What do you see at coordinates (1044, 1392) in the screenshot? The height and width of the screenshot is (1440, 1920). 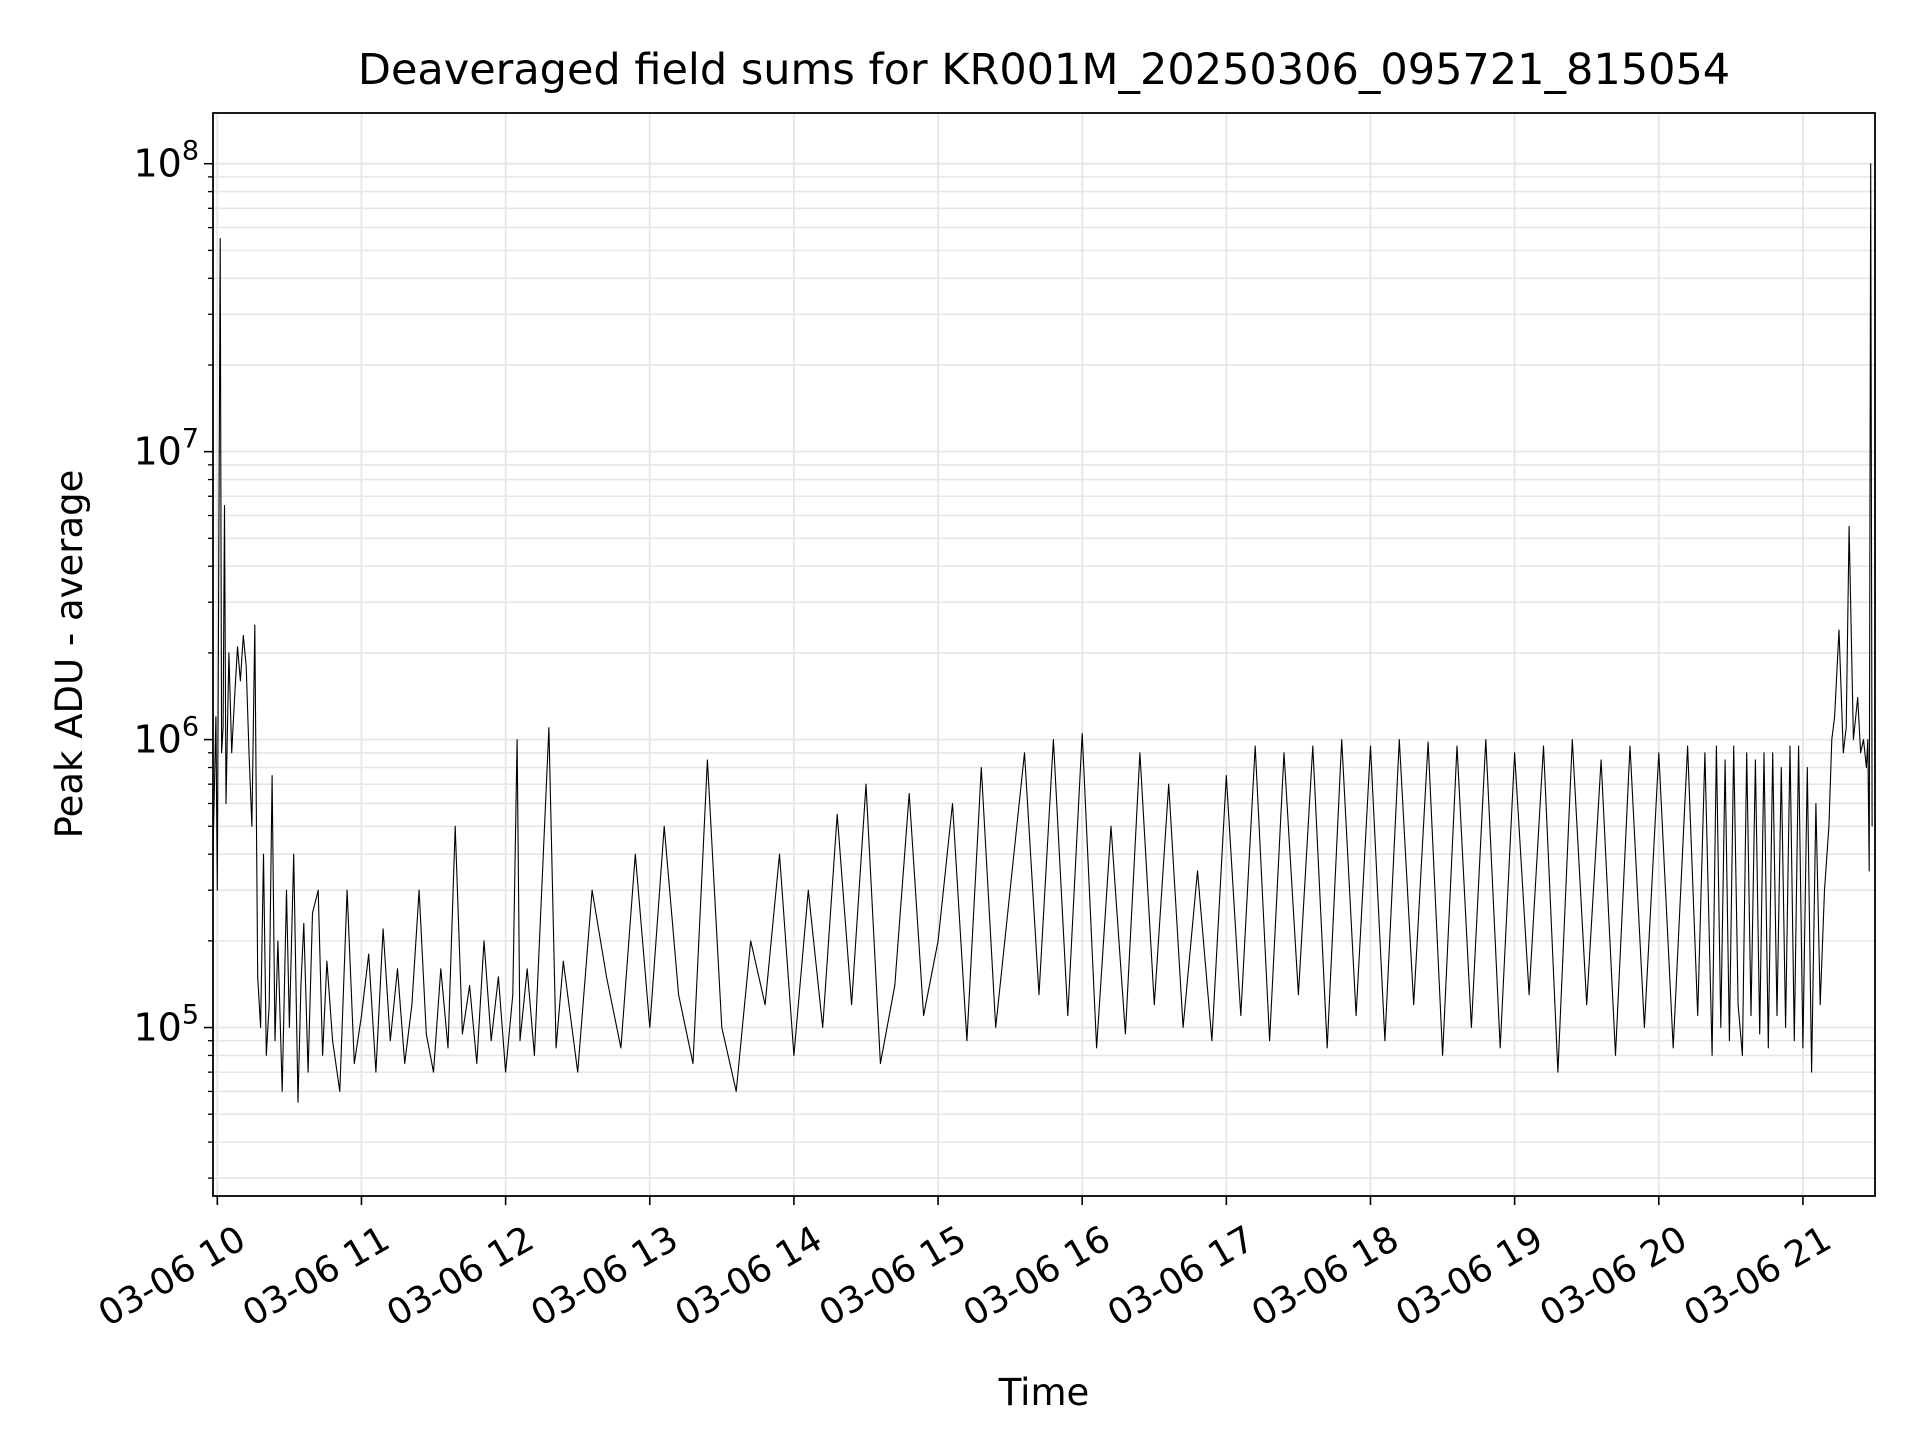 I see `x-axis-label: Time` at bounding box center [1044, 1392].